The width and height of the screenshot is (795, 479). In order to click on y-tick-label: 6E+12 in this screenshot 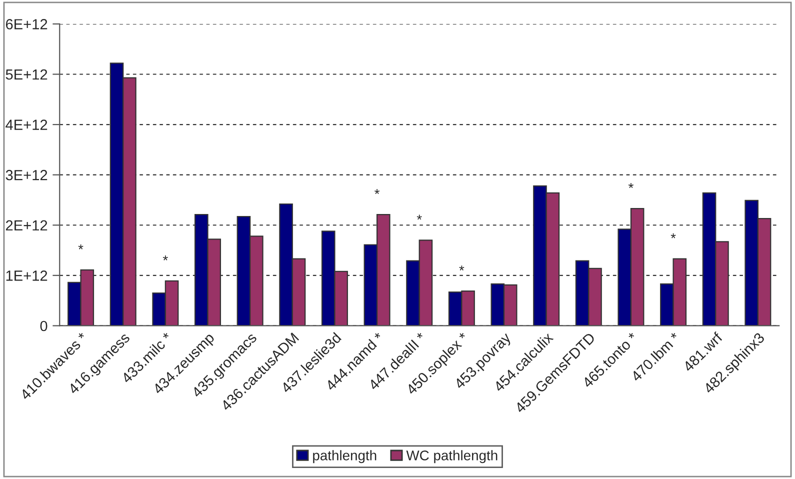, I will do `click(27, 24)`.